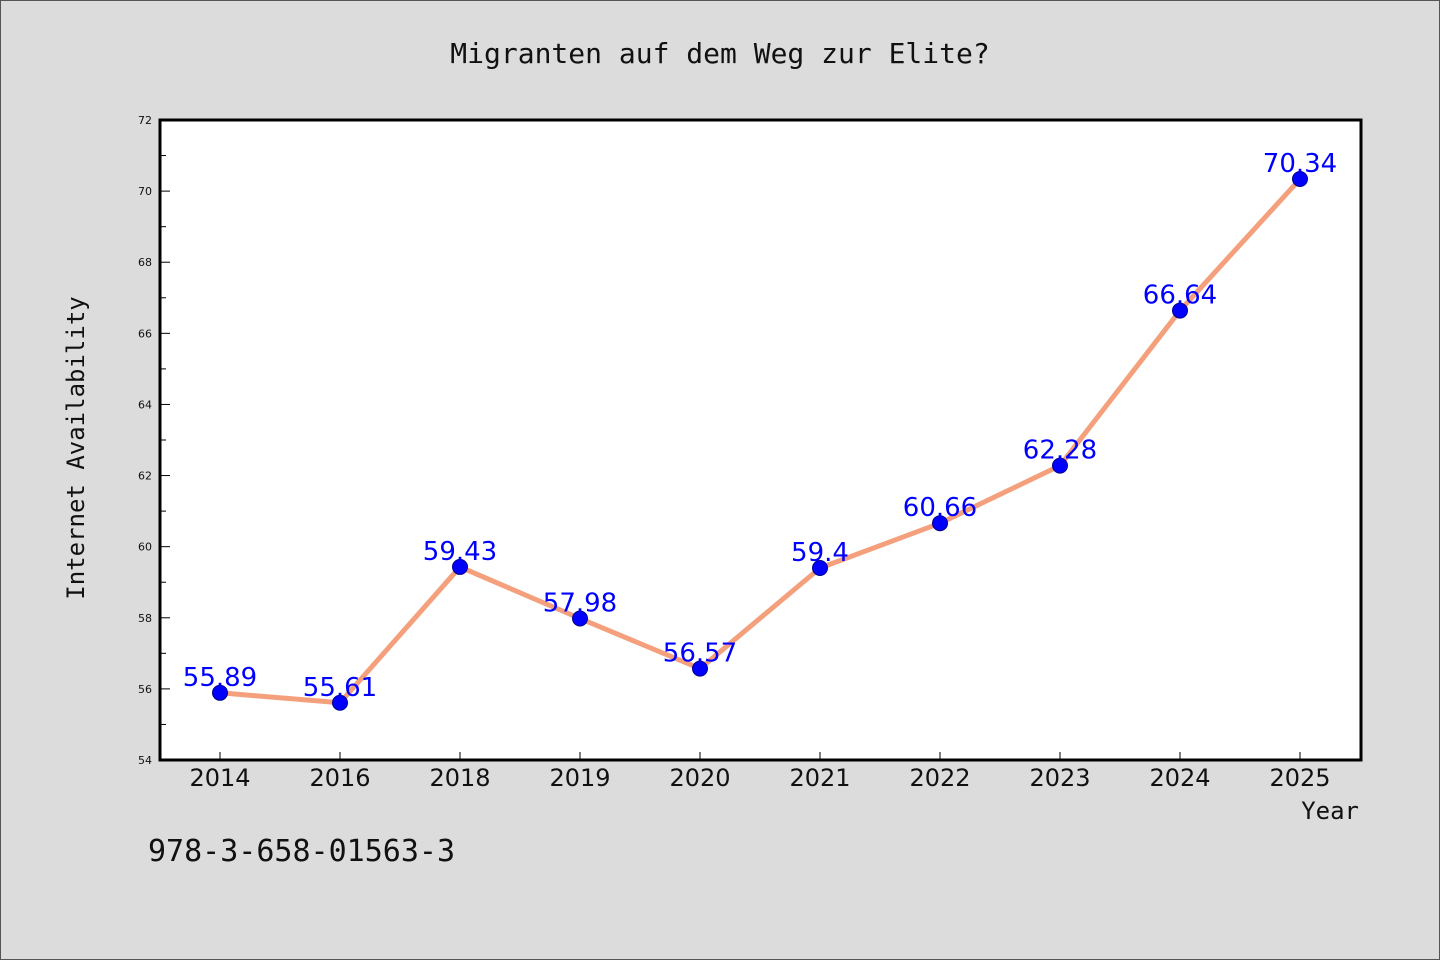 This screenshot has width=1440, height=960. I want to click on data-label: 55.61, so click(340, 688).